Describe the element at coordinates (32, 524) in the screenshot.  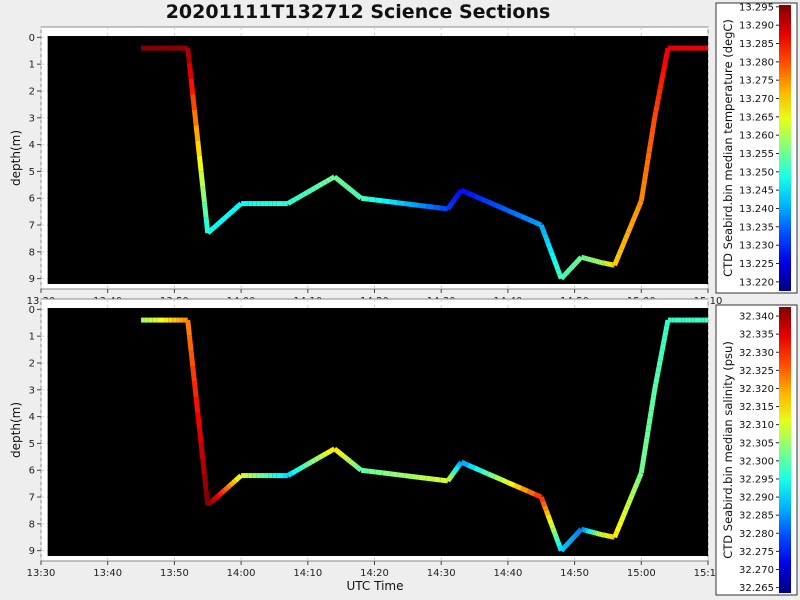
I see `y-tick-label: 8` at that location.